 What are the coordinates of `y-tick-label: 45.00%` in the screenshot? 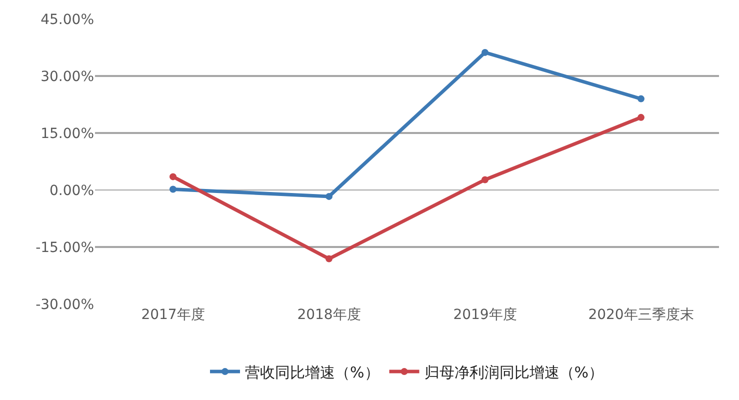 It's located at (67, 20).